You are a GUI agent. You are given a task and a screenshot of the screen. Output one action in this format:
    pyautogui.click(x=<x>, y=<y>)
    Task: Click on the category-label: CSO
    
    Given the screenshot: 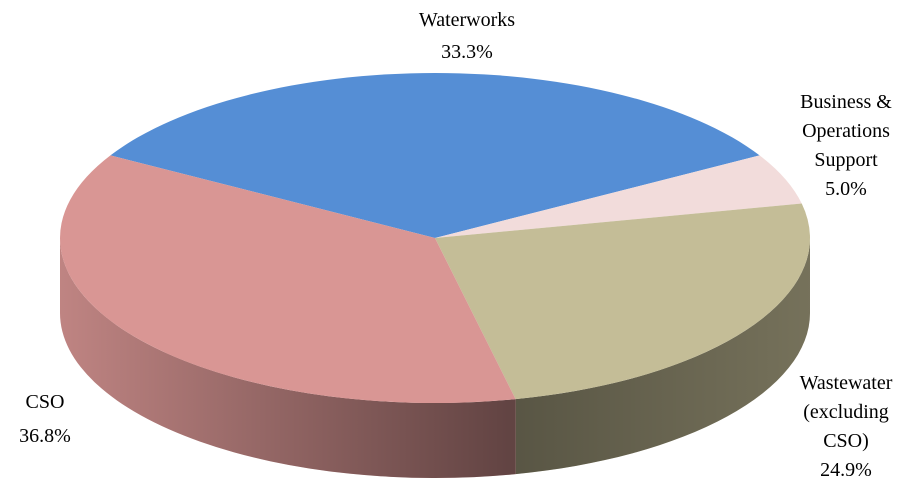 What is the action you would take?
    pyautogui.click(x=45, y=402)
    